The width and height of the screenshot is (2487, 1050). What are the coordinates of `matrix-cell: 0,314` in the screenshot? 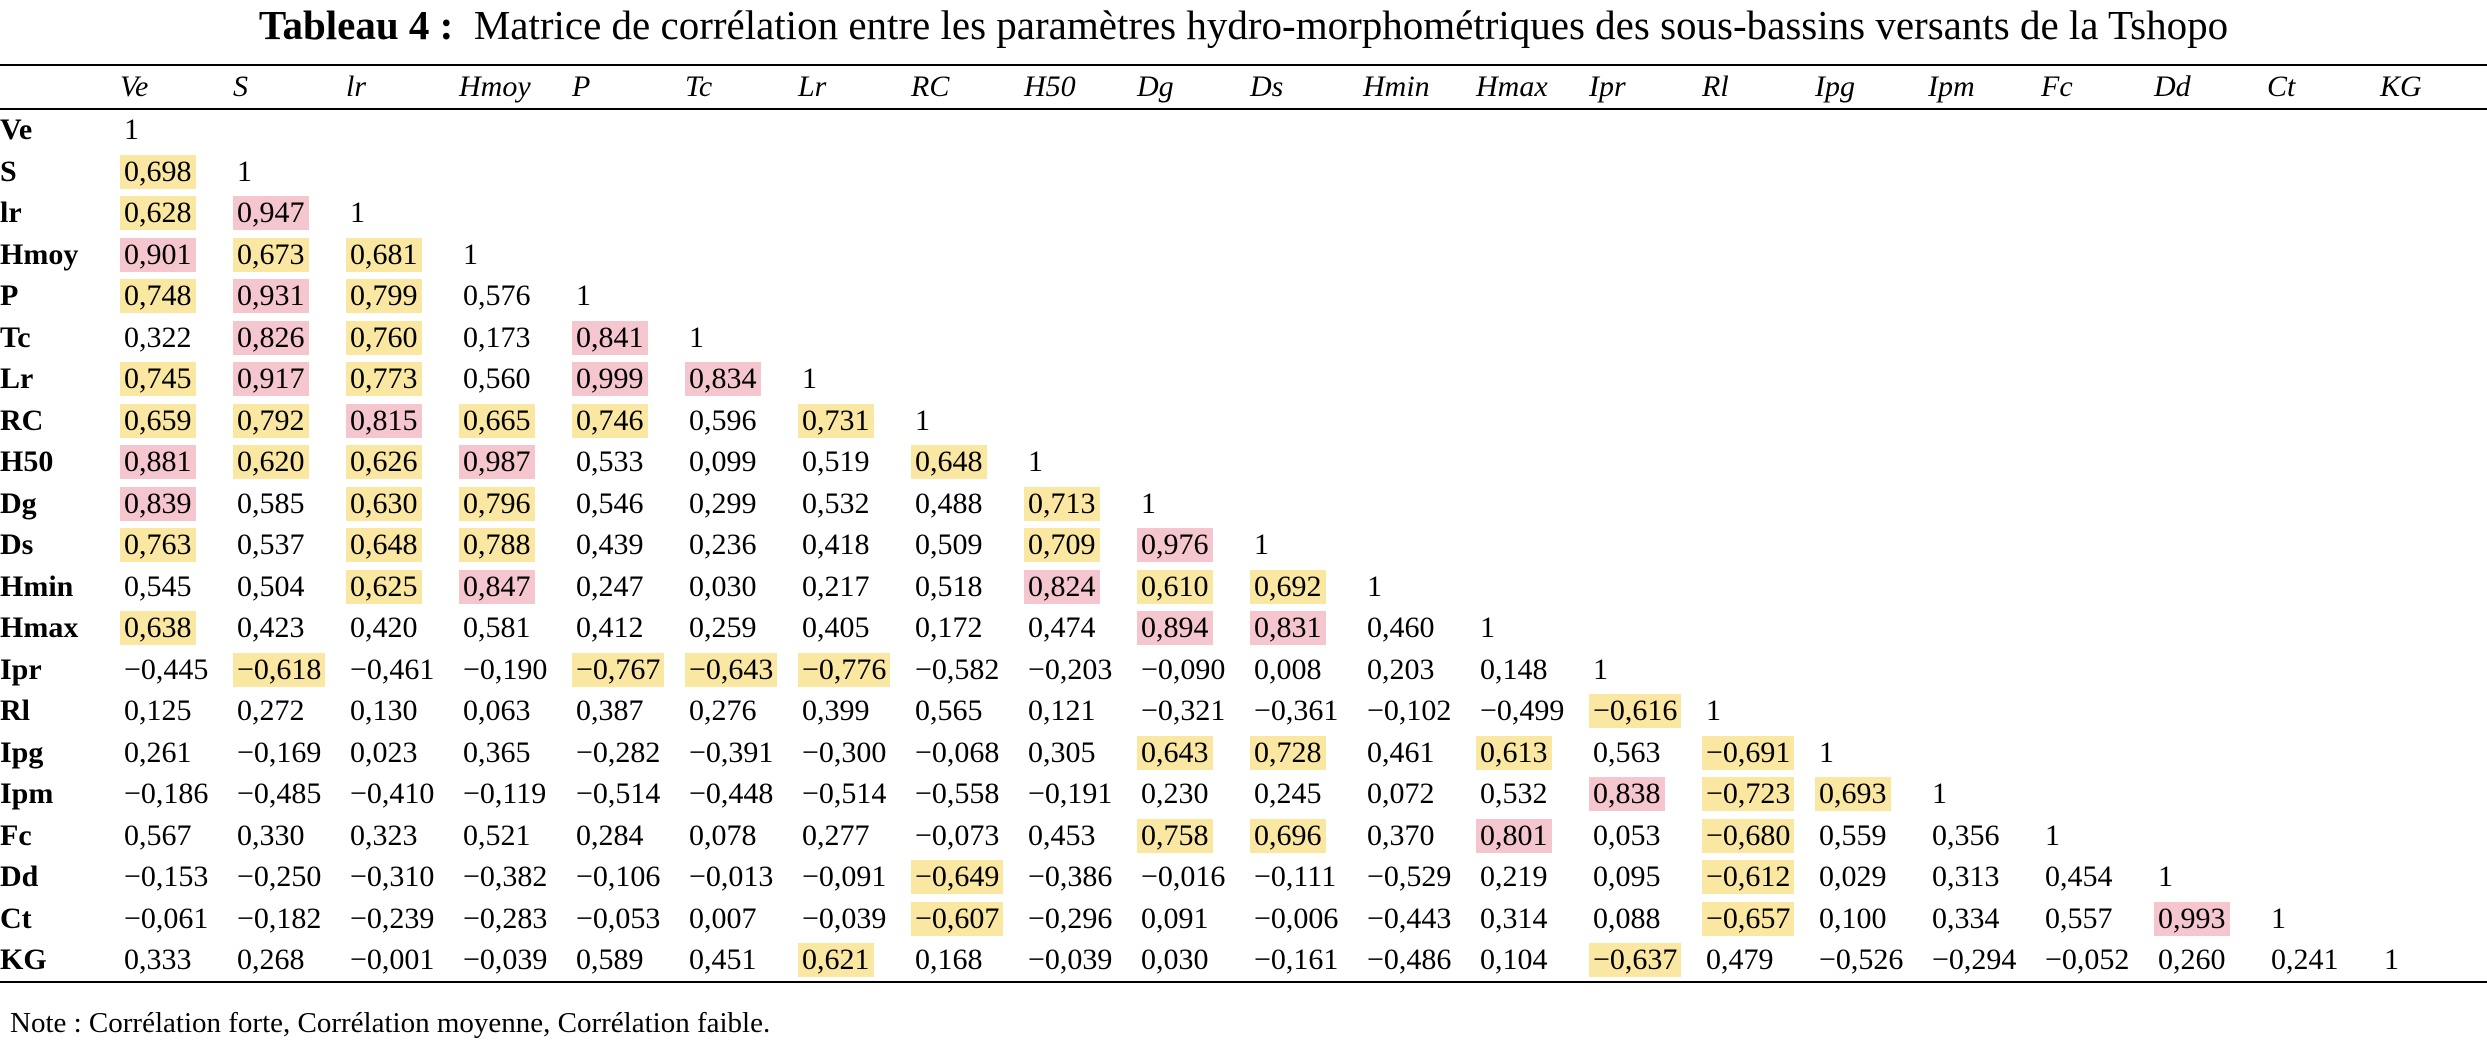 It's located at (1532, 919).